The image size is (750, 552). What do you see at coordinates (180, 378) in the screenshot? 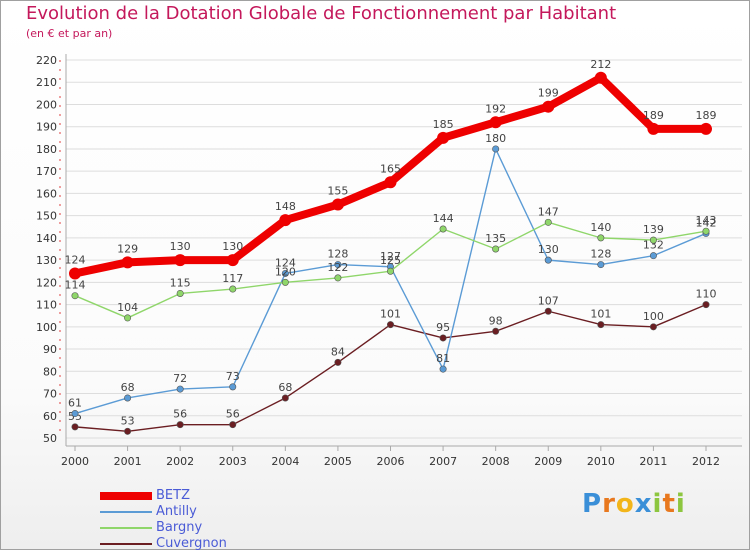
I see `data-label-antilly: 72` at bounding box center [180, 378].